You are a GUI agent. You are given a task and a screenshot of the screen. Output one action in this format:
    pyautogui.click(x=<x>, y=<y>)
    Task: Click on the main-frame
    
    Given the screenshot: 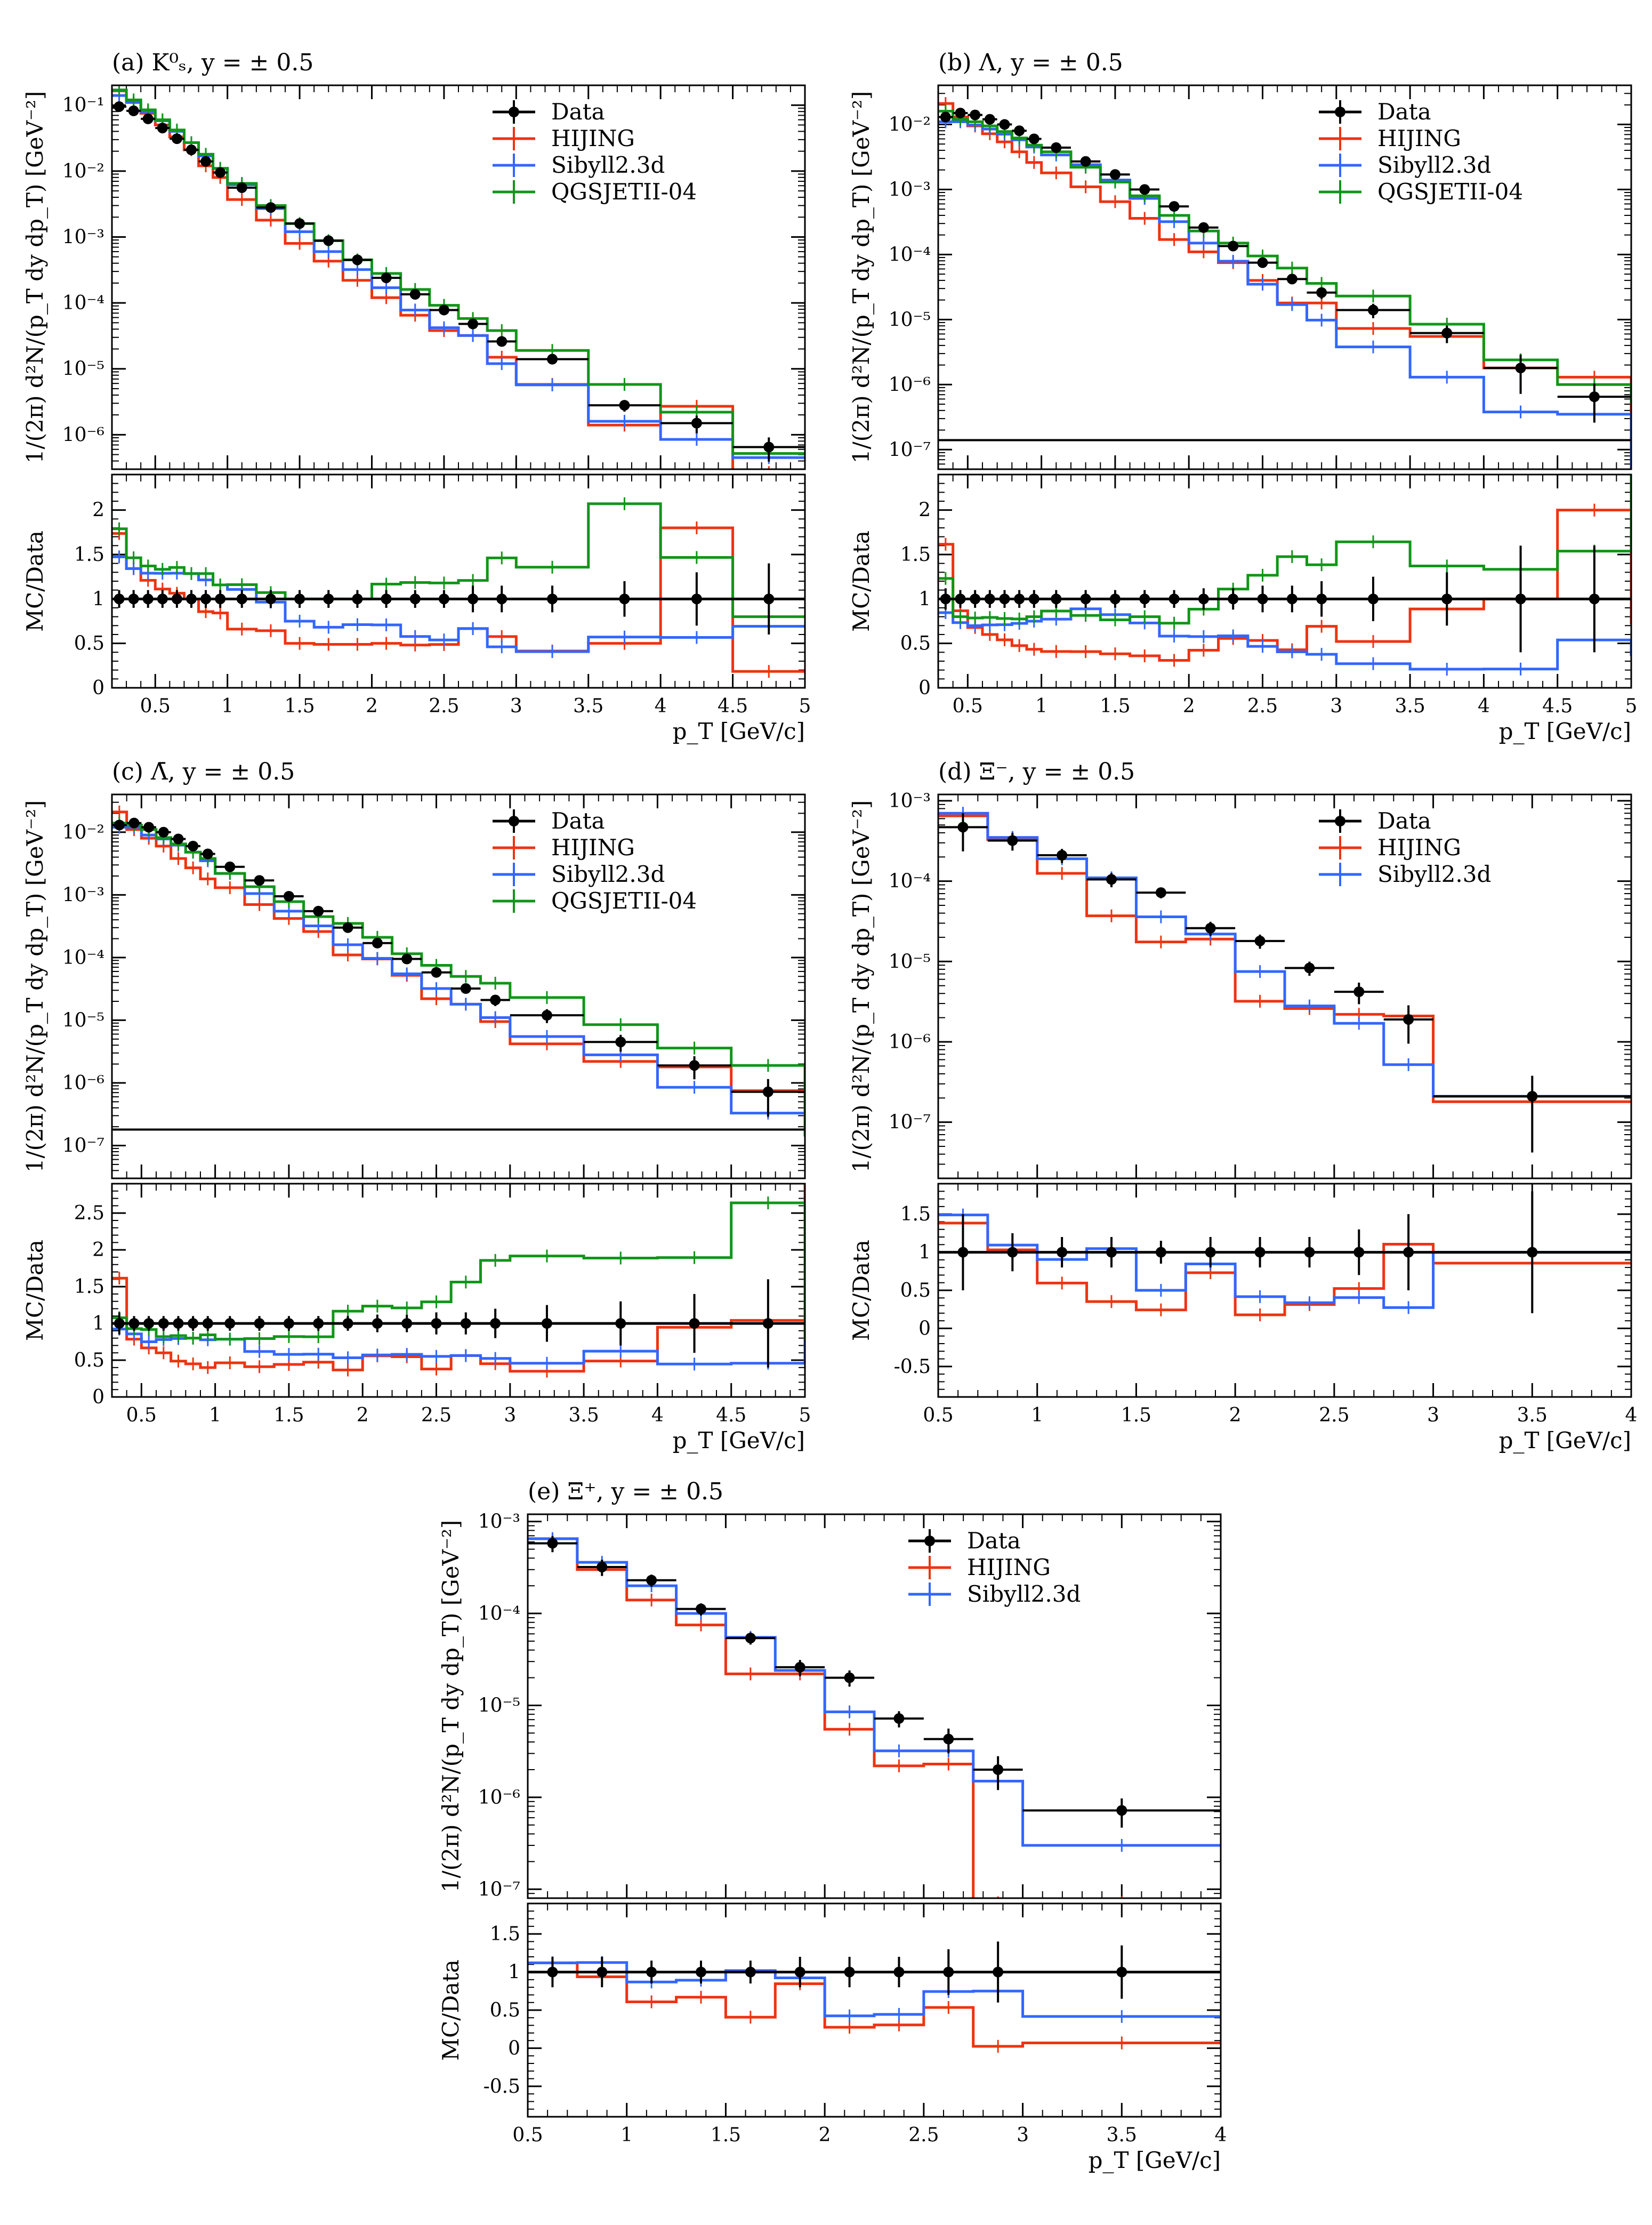 What is the action you would take?
    pyautogui.click(x=458, y=277)
    